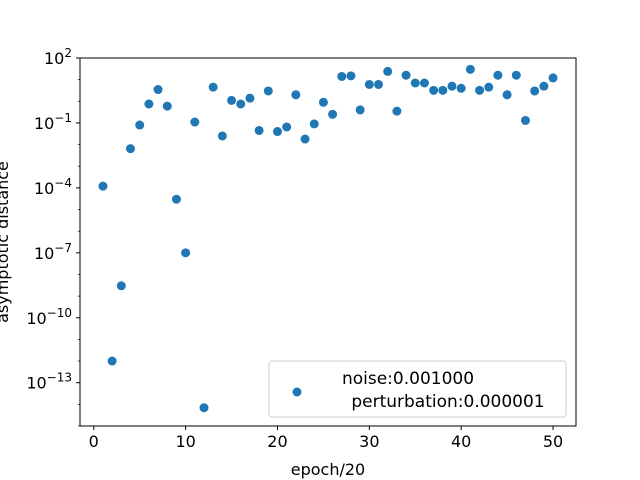  What do you see at coordinates (53, 187) in the screenshot?
I see `y-tick-label: 10⁻⁴` at bounding box center [53, 187].